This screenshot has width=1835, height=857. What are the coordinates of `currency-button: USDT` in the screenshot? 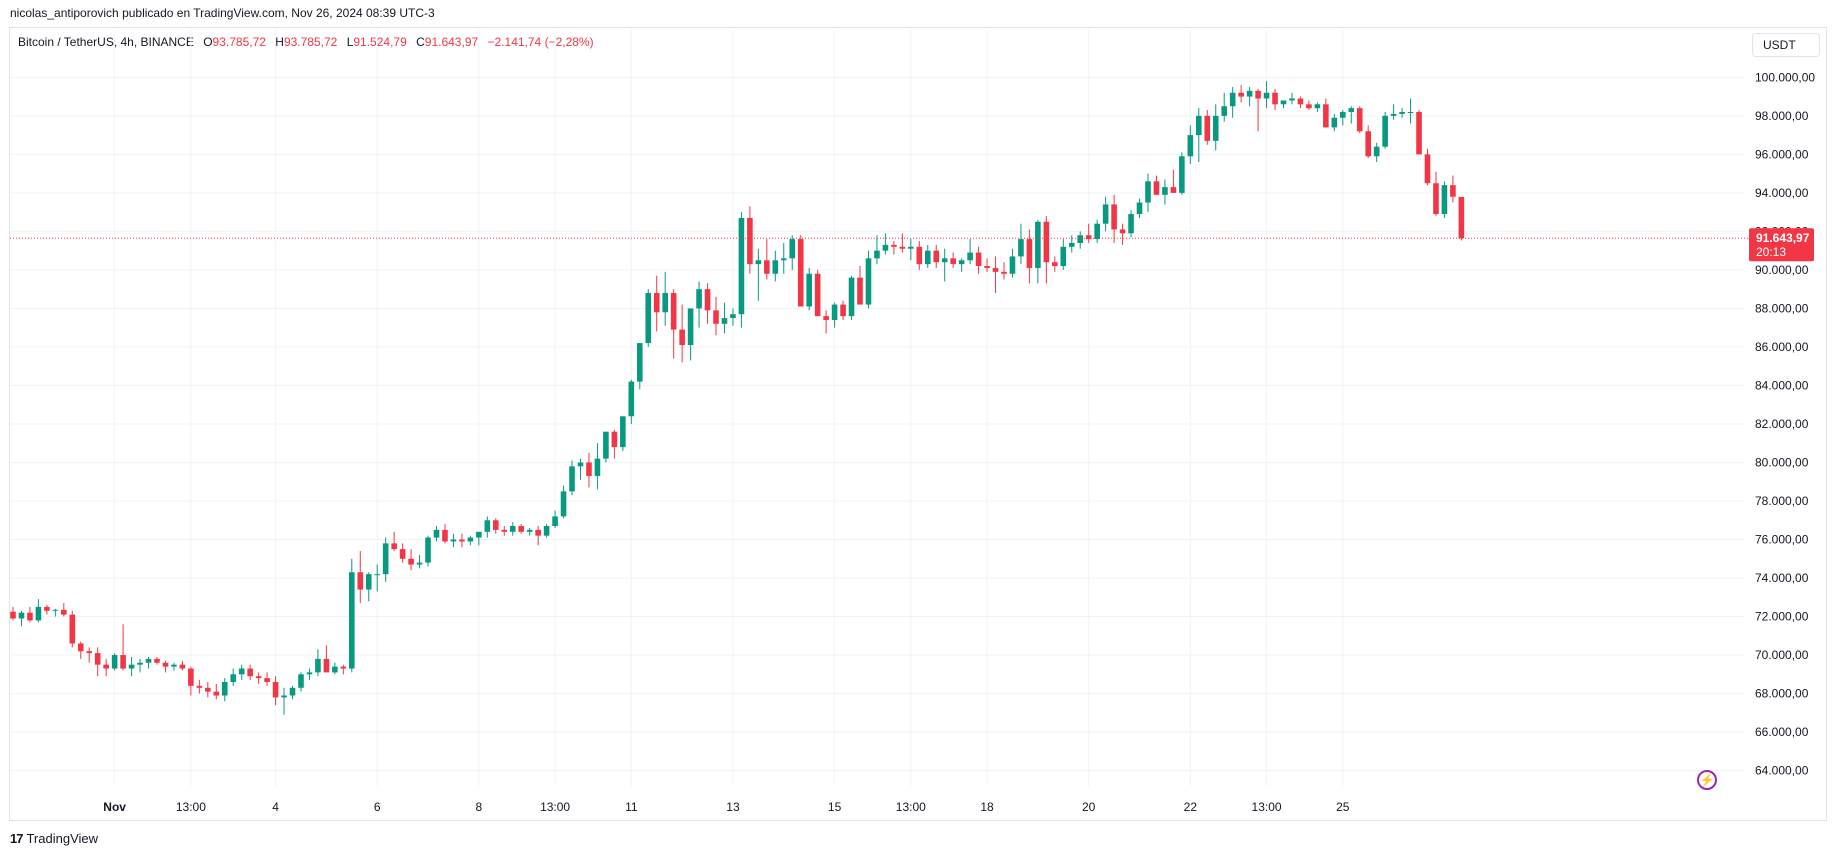 It's located at (1786, 45).